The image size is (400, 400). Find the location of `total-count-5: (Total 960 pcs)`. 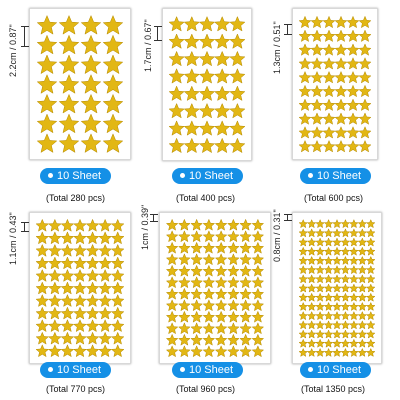

total-count-5: (Total 960 pcs) is located at coordinates (206, 389).